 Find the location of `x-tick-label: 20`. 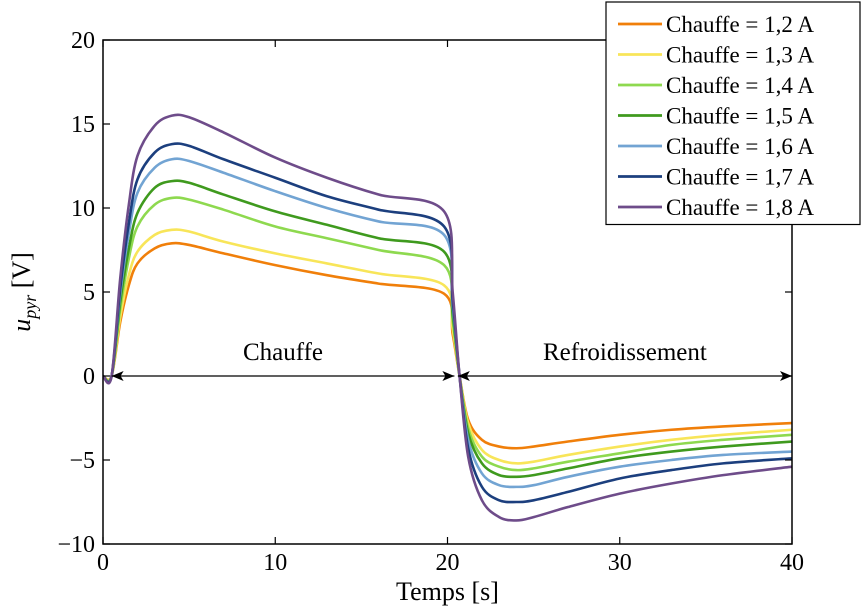

x-tick-label: 20 is located at coordinates (448, 563).